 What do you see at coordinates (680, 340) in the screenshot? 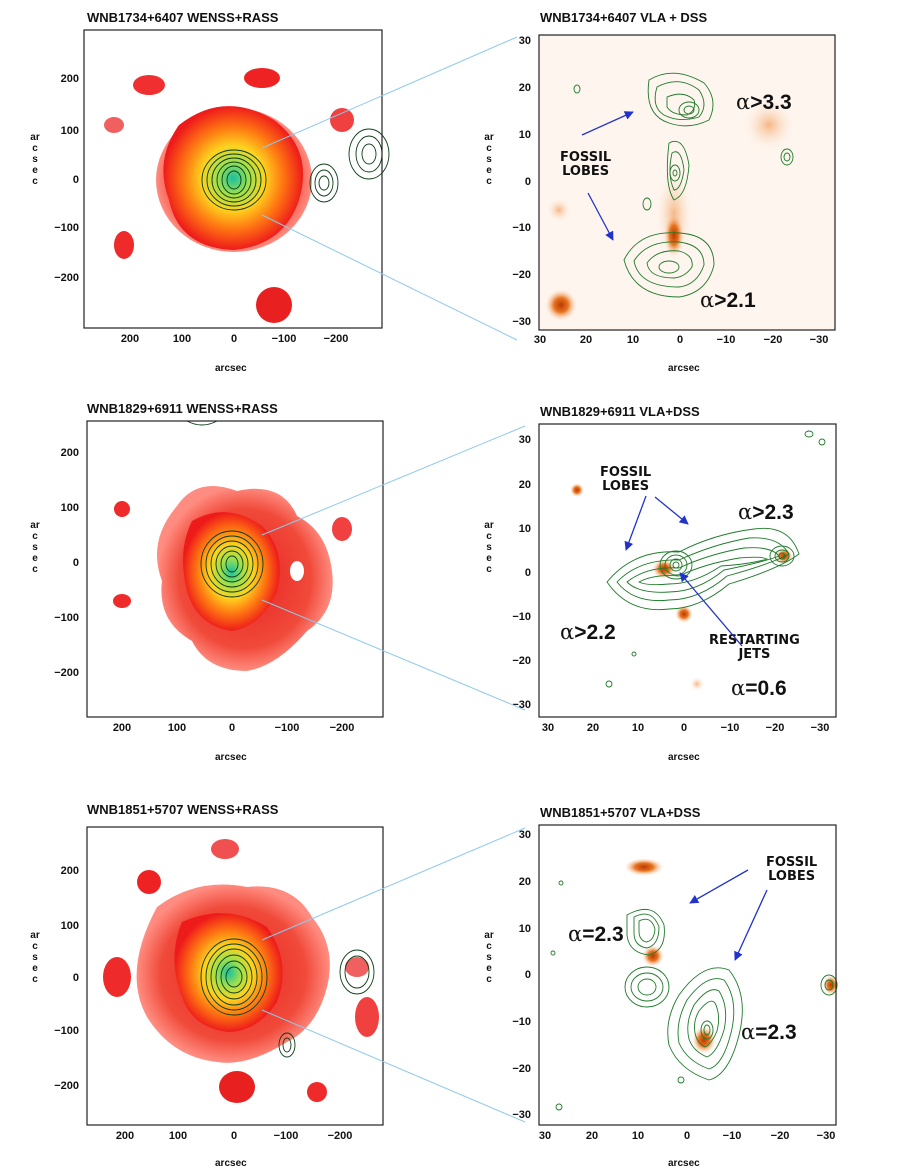
I see `panel2-xtick: 0` at bounding box center [680, 340].